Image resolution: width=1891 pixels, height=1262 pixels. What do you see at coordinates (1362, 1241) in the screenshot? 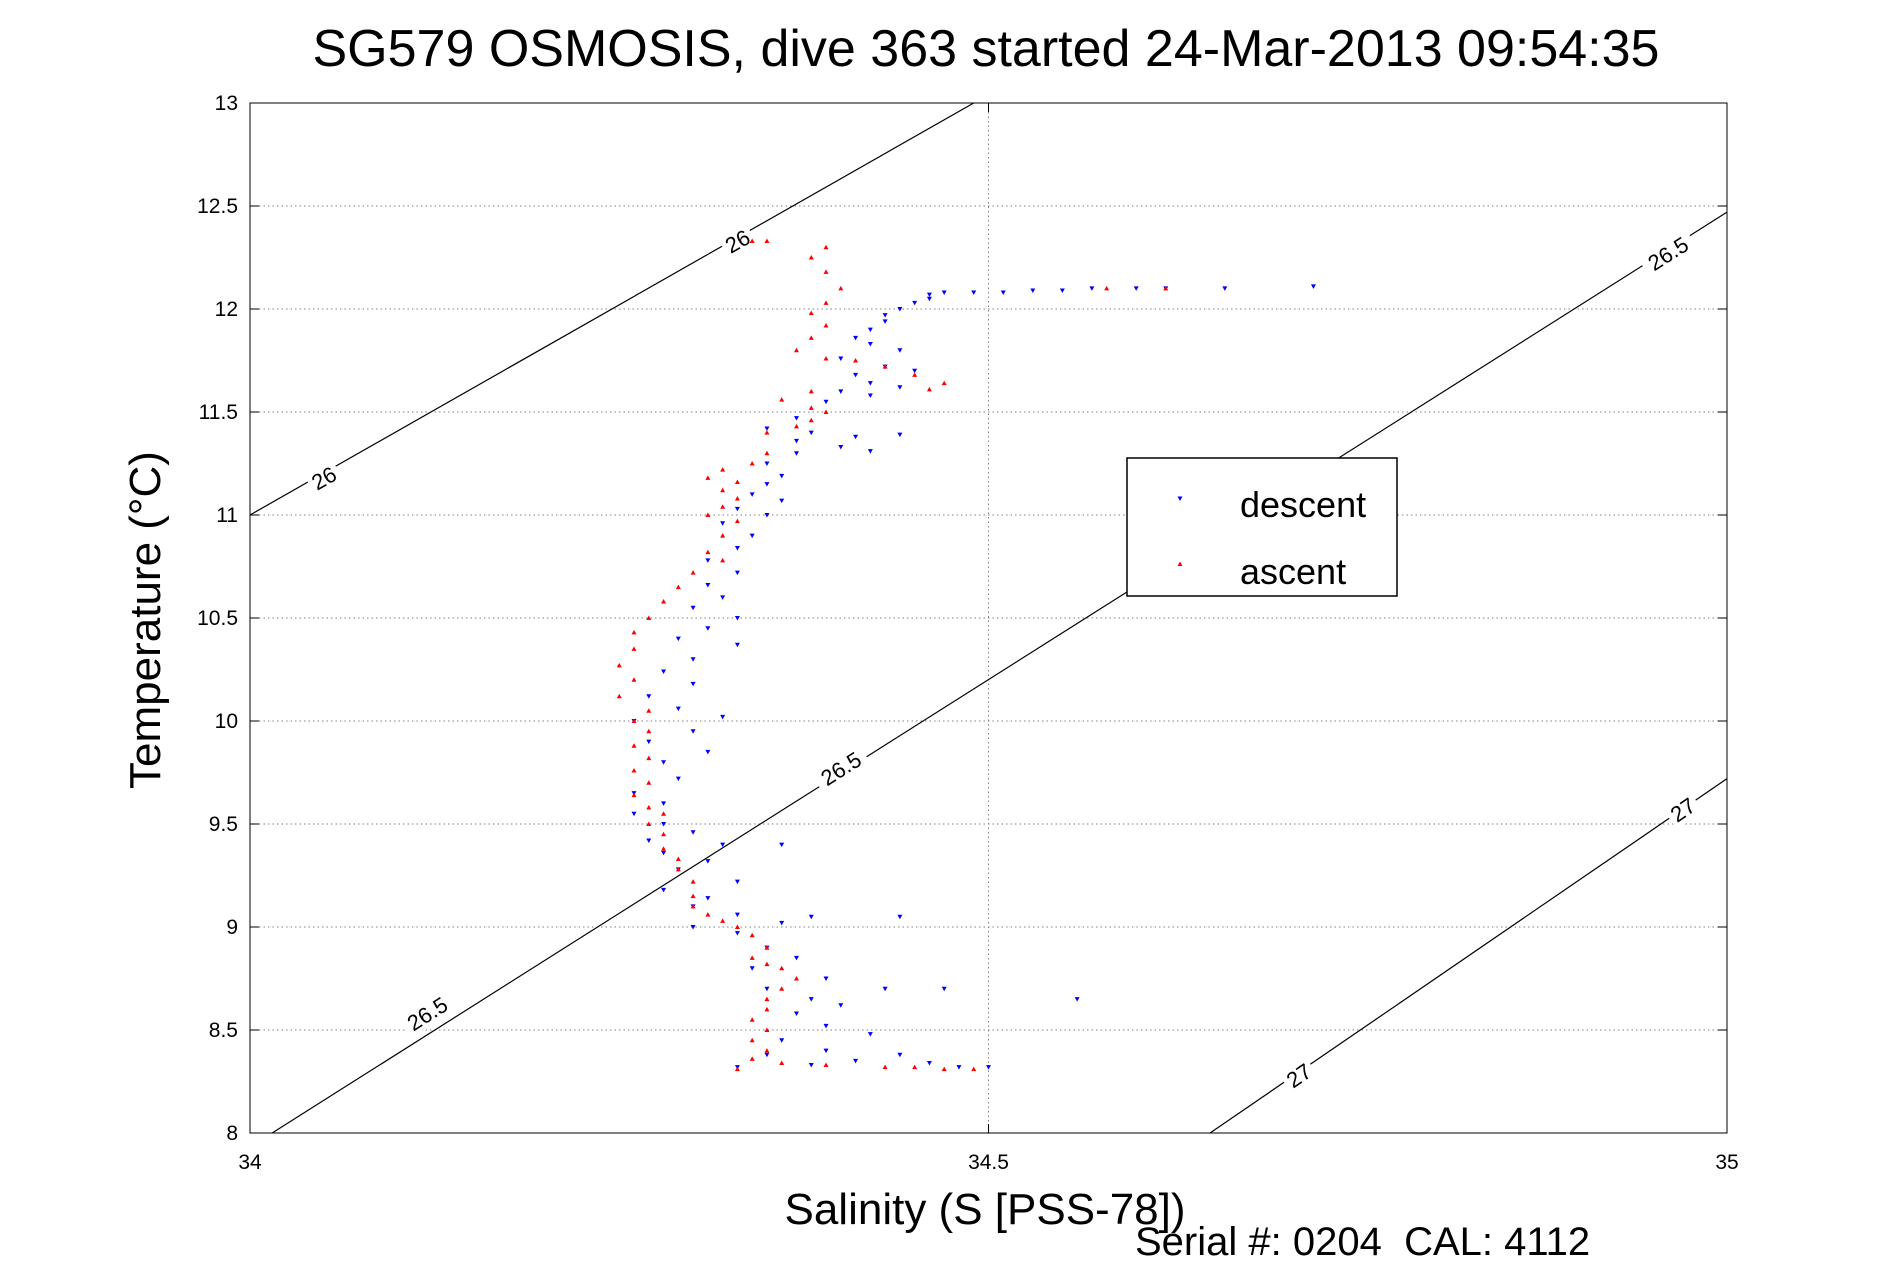
I see `serial-cal-footer: Serial #: 0204 CAL: 4112` at bounding box center [1362, 1241].